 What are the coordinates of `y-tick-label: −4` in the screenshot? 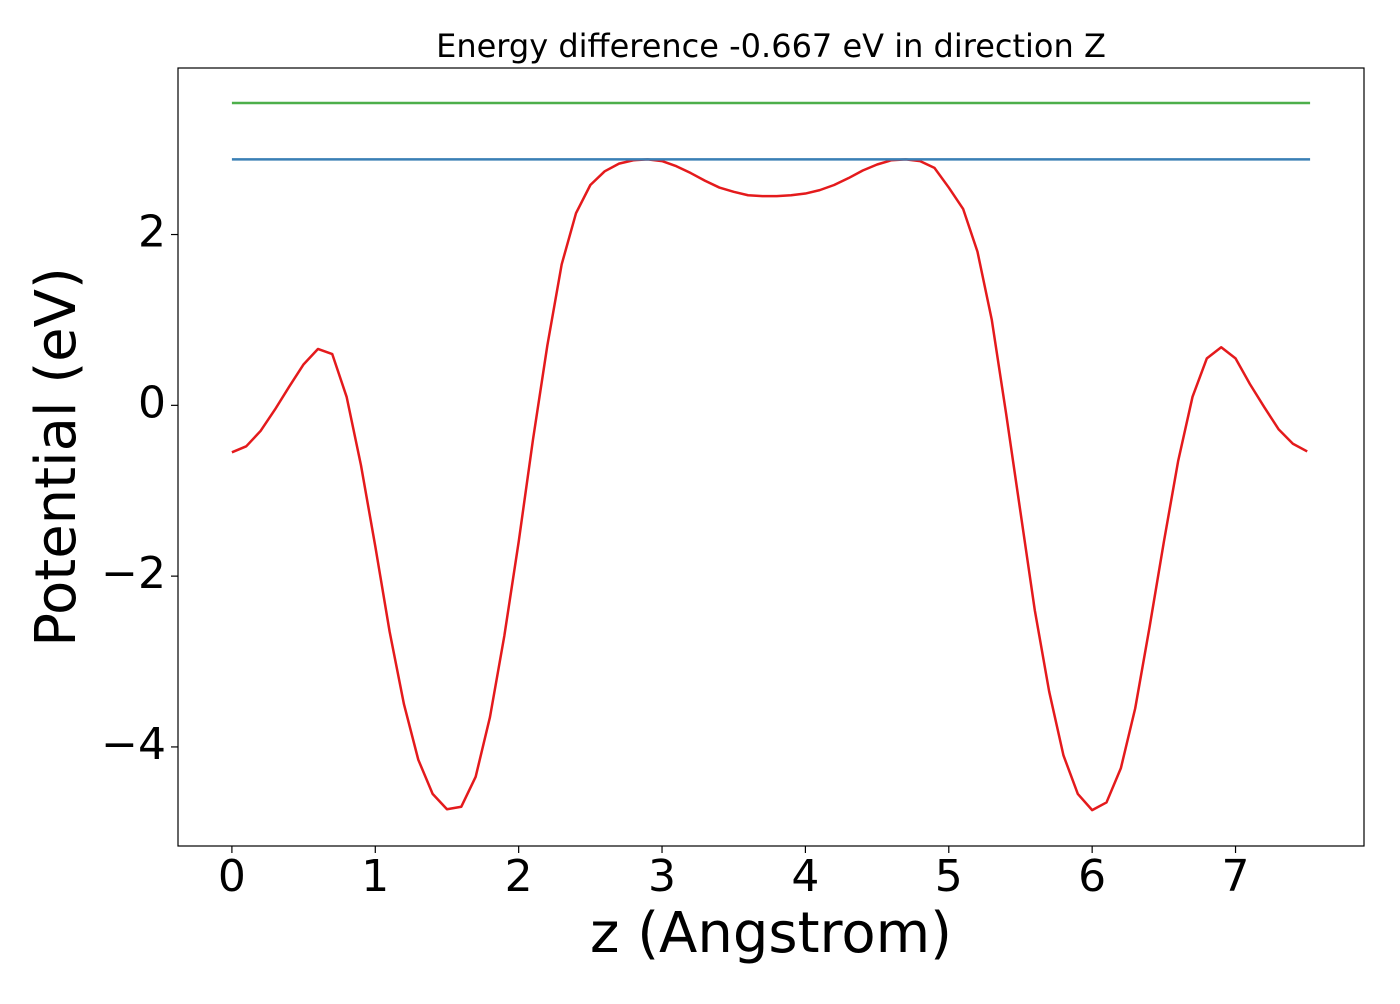 It's located at (133, 744).